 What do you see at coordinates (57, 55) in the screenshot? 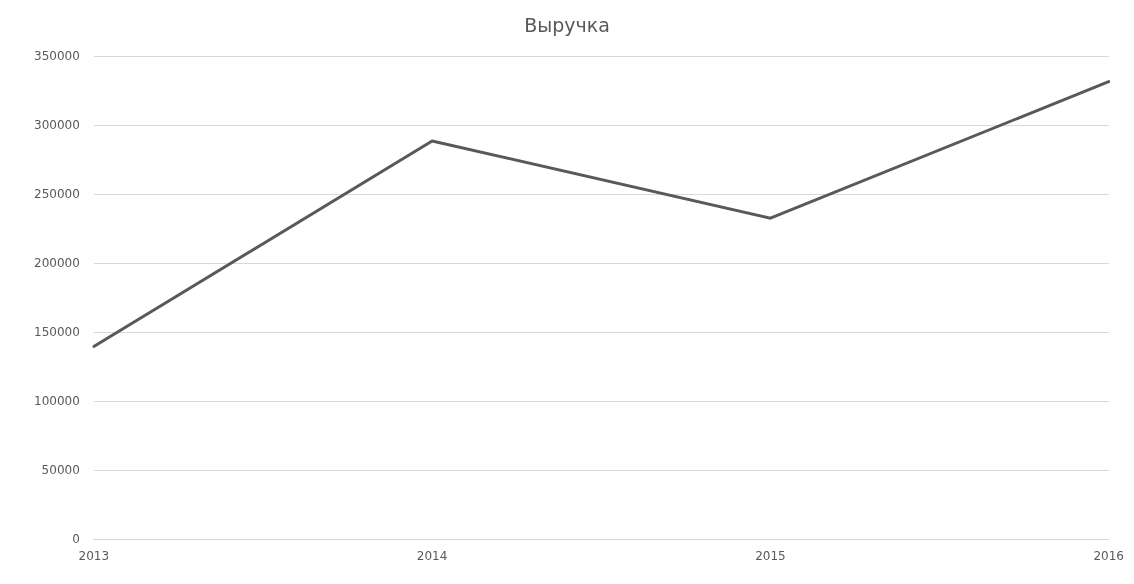
I see `y-tick-label: 350000` at bounding box center [57, 55].